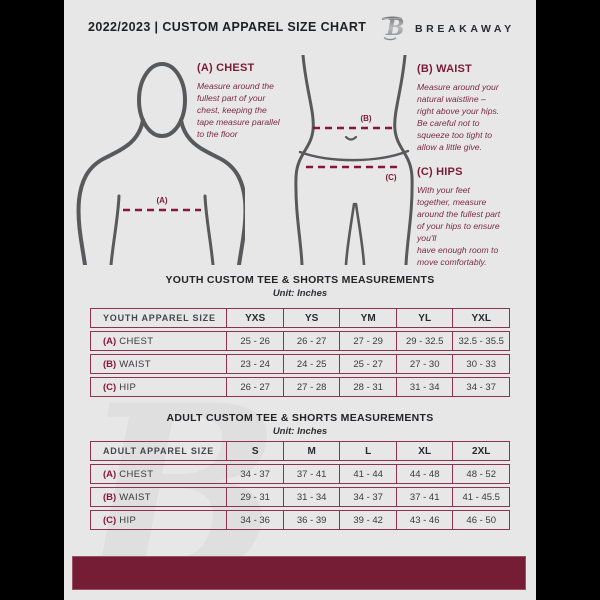 The height and width of the screenshot is (600, 600). Describe the element at coordinates (254, 451) in the screenshot. I see `size-header-s: S` at that location.